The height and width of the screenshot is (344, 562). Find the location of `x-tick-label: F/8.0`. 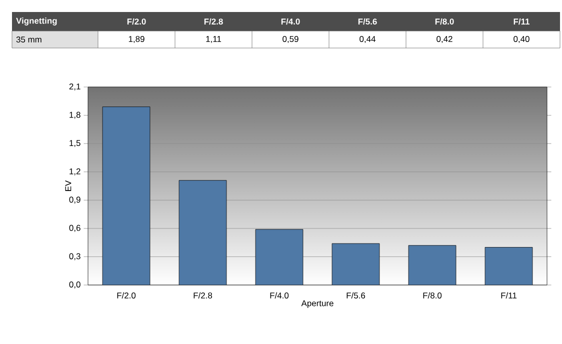

x-tick-label: F/8.0 is located at coordinates (432, 295).